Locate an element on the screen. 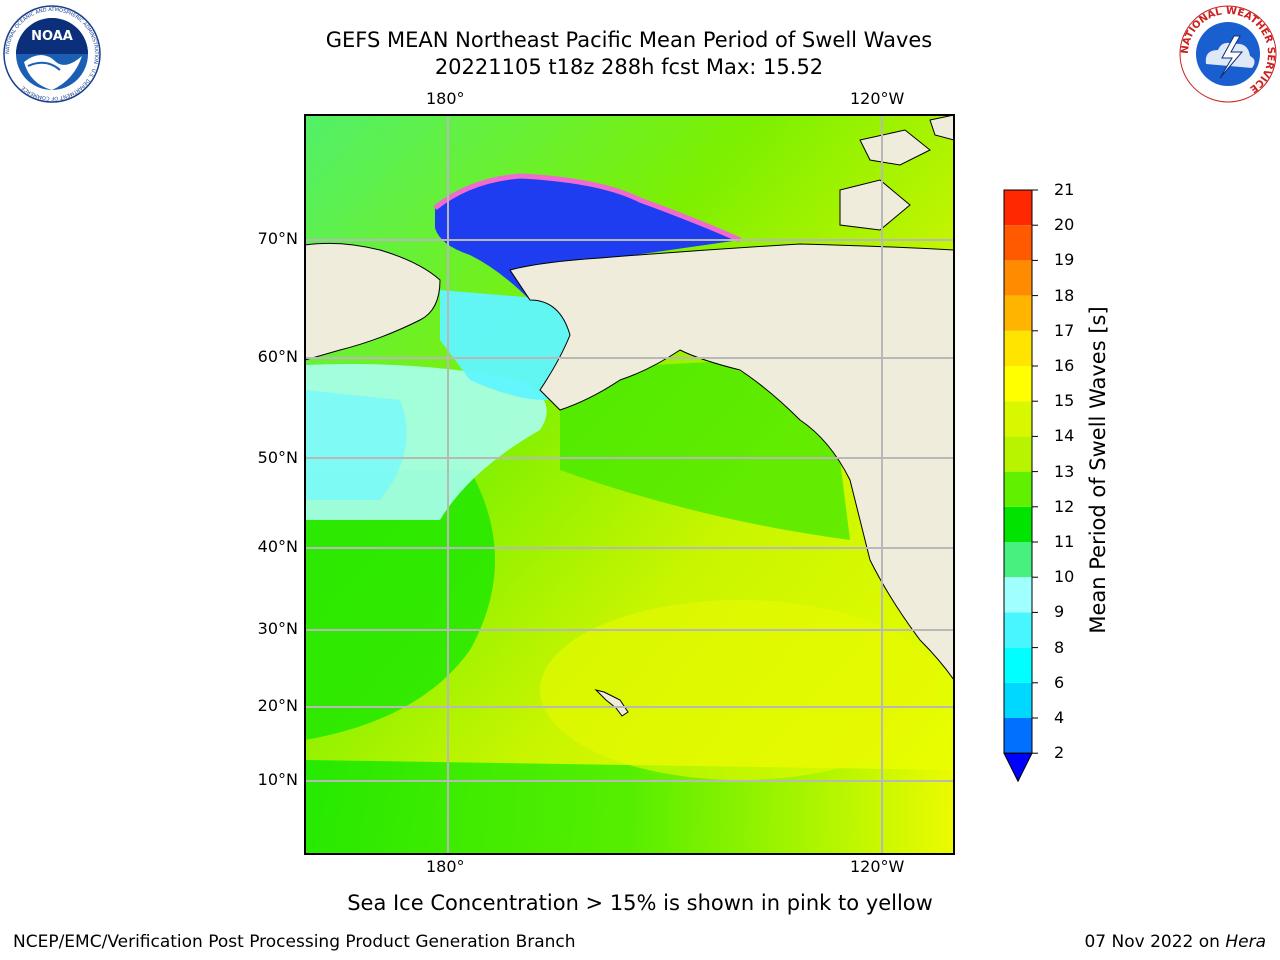 The width and height of the screenshot is (1280, 960). colorbar-tick-label: 8 is located at coordinates (1059, 647).